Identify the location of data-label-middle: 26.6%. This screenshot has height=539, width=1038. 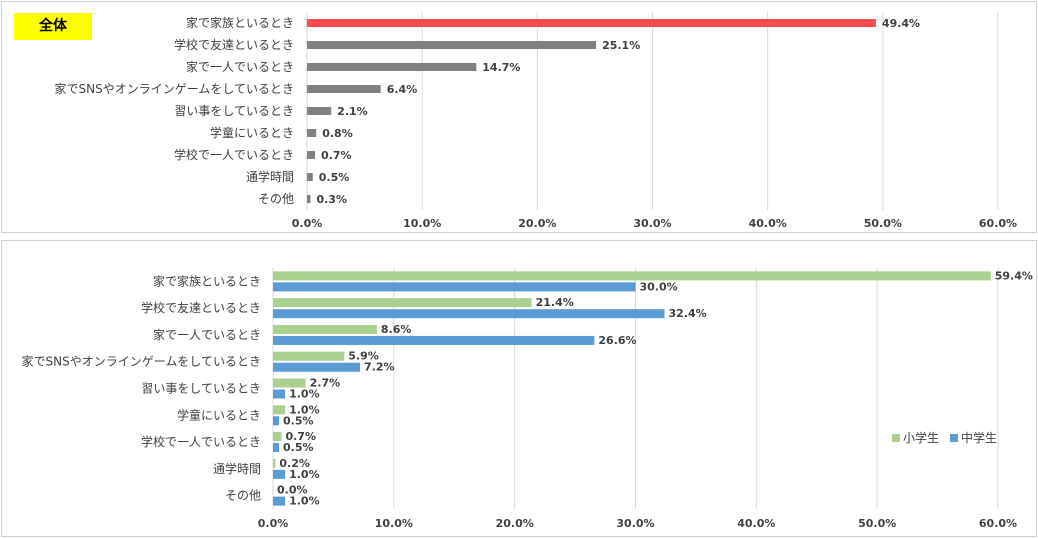
(617, 340).